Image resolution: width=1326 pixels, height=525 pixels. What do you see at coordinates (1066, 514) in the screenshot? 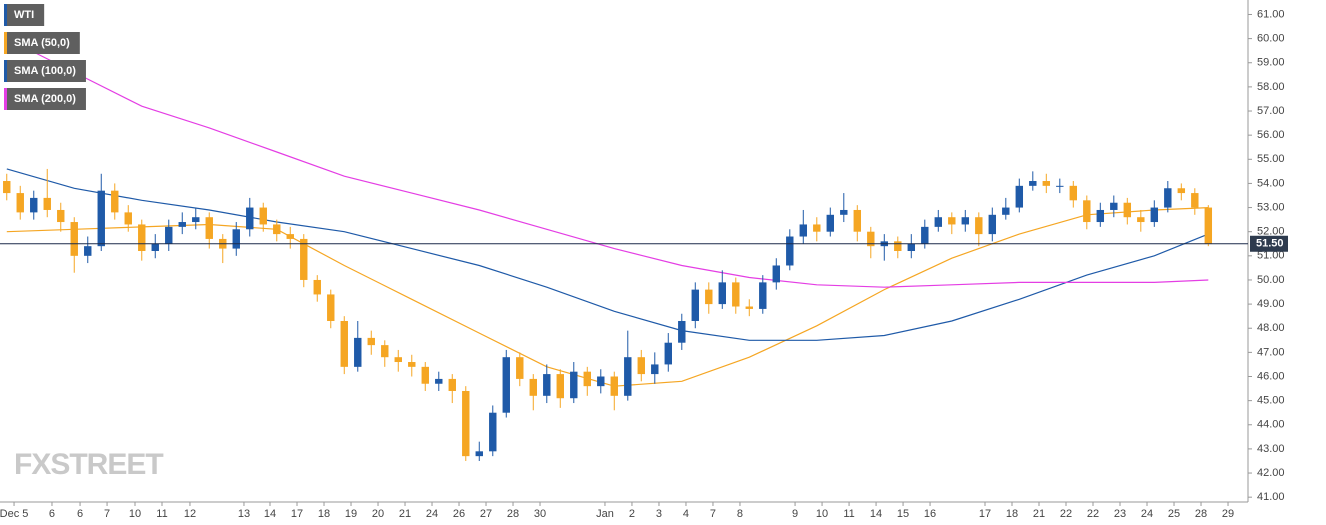
I see `x-tick-label: 22` at bounding box center [1066, 514].